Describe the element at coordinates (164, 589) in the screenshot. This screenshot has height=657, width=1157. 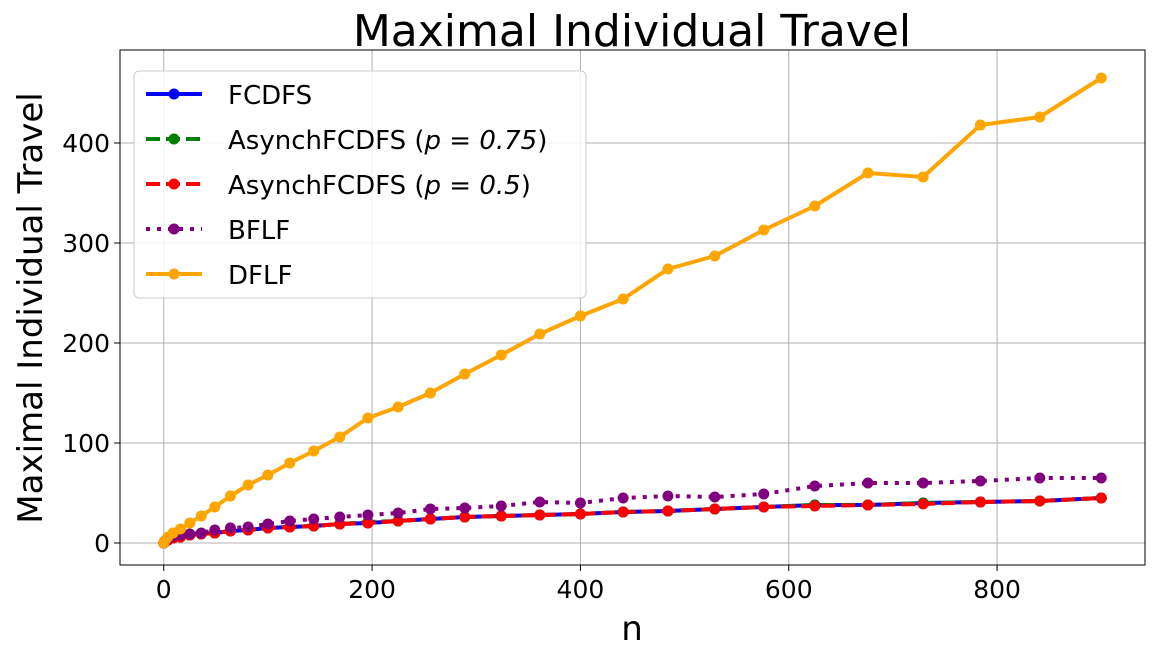
I see `x-tick-label: 0` at that location.